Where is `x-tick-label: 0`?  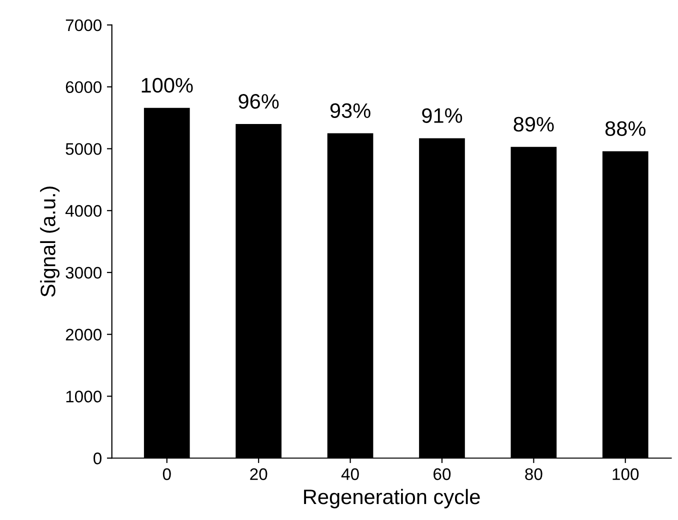 x-tick-label: 0 is located at coordinates (166, 474).